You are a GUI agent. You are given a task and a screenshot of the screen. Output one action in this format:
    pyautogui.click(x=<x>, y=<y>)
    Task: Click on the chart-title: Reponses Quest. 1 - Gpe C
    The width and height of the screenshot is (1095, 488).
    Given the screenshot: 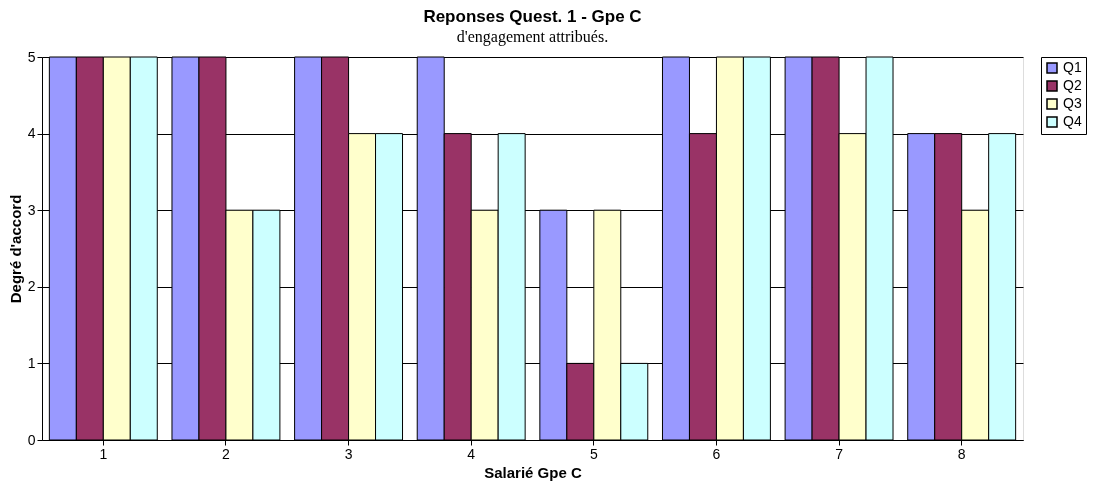 What is the action you would take?
    pyautogui.click(x=532, y=16)
    